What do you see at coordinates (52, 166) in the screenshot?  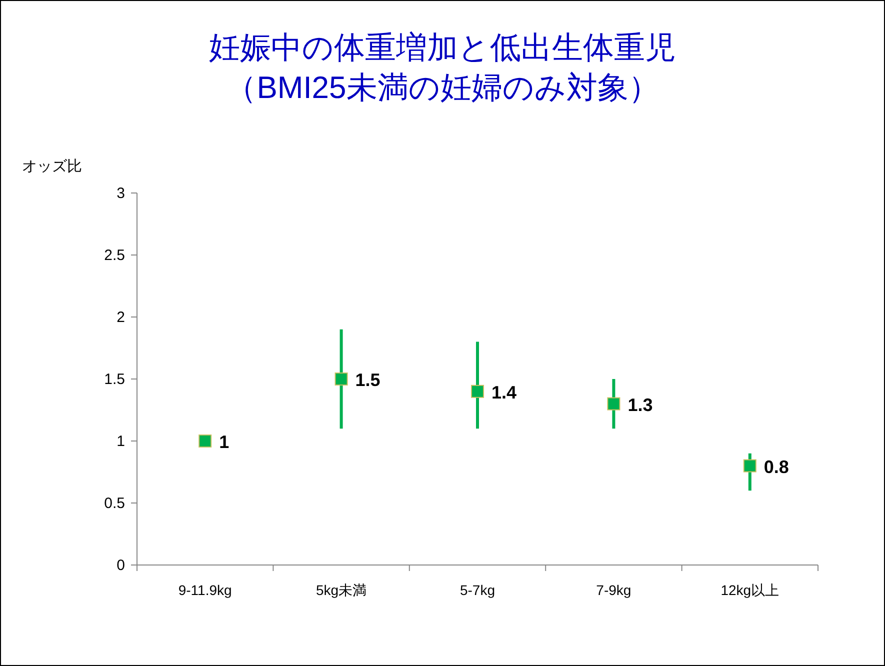 I see `y-axis-title: オッズ比` at bounding box center [52, 166].